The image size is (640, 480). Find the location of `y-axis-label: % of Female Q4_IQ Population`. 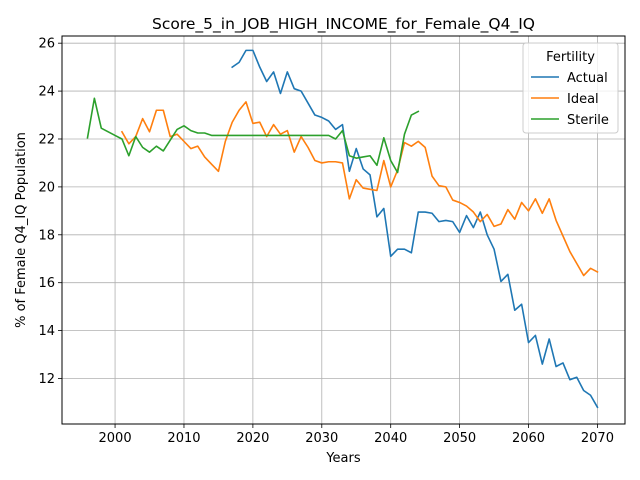

y-axis-label: % of Female Q4_IQ Population is located at coordinates (21, 230).